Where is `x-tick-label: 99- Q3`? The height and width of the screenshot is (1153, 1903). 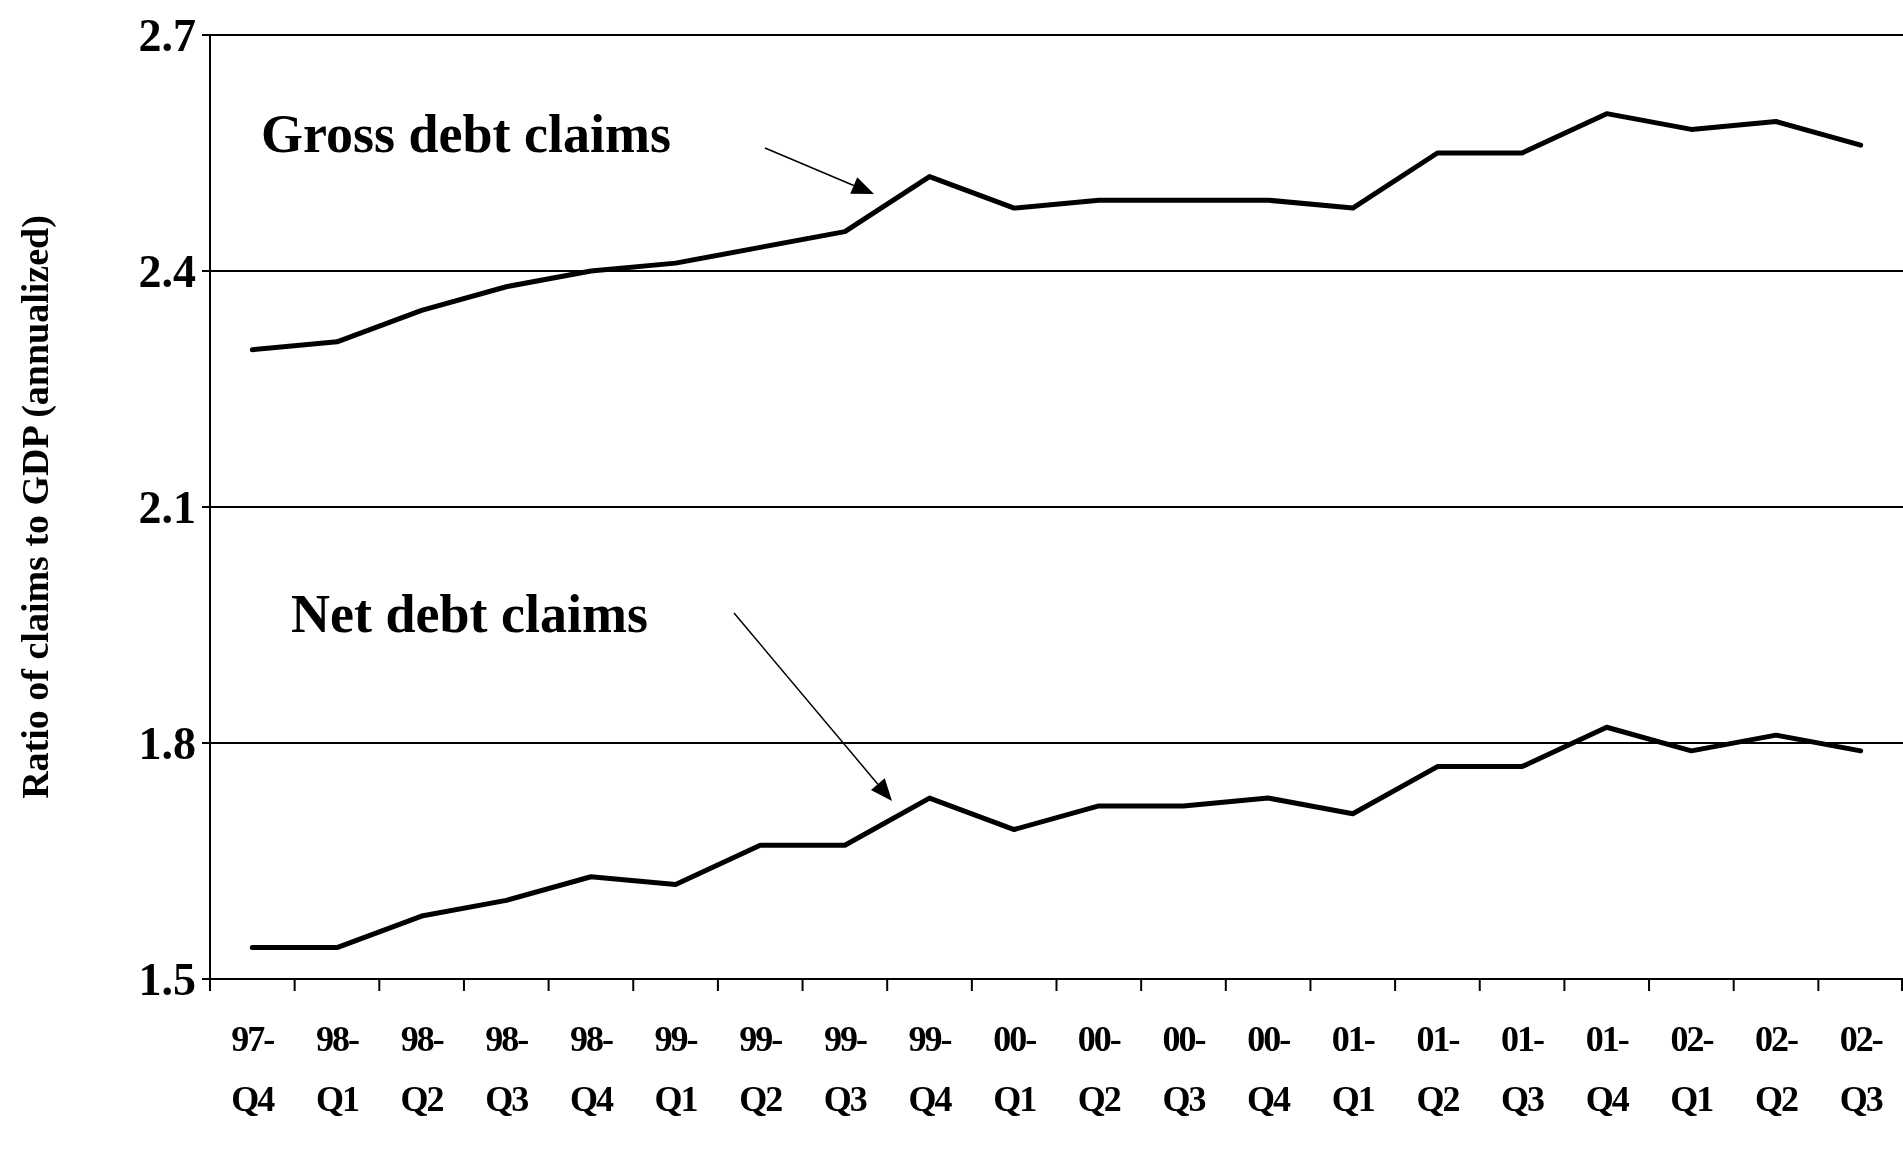
x-tick-label: 99- Q3 is located at coordinates (845, 1069).